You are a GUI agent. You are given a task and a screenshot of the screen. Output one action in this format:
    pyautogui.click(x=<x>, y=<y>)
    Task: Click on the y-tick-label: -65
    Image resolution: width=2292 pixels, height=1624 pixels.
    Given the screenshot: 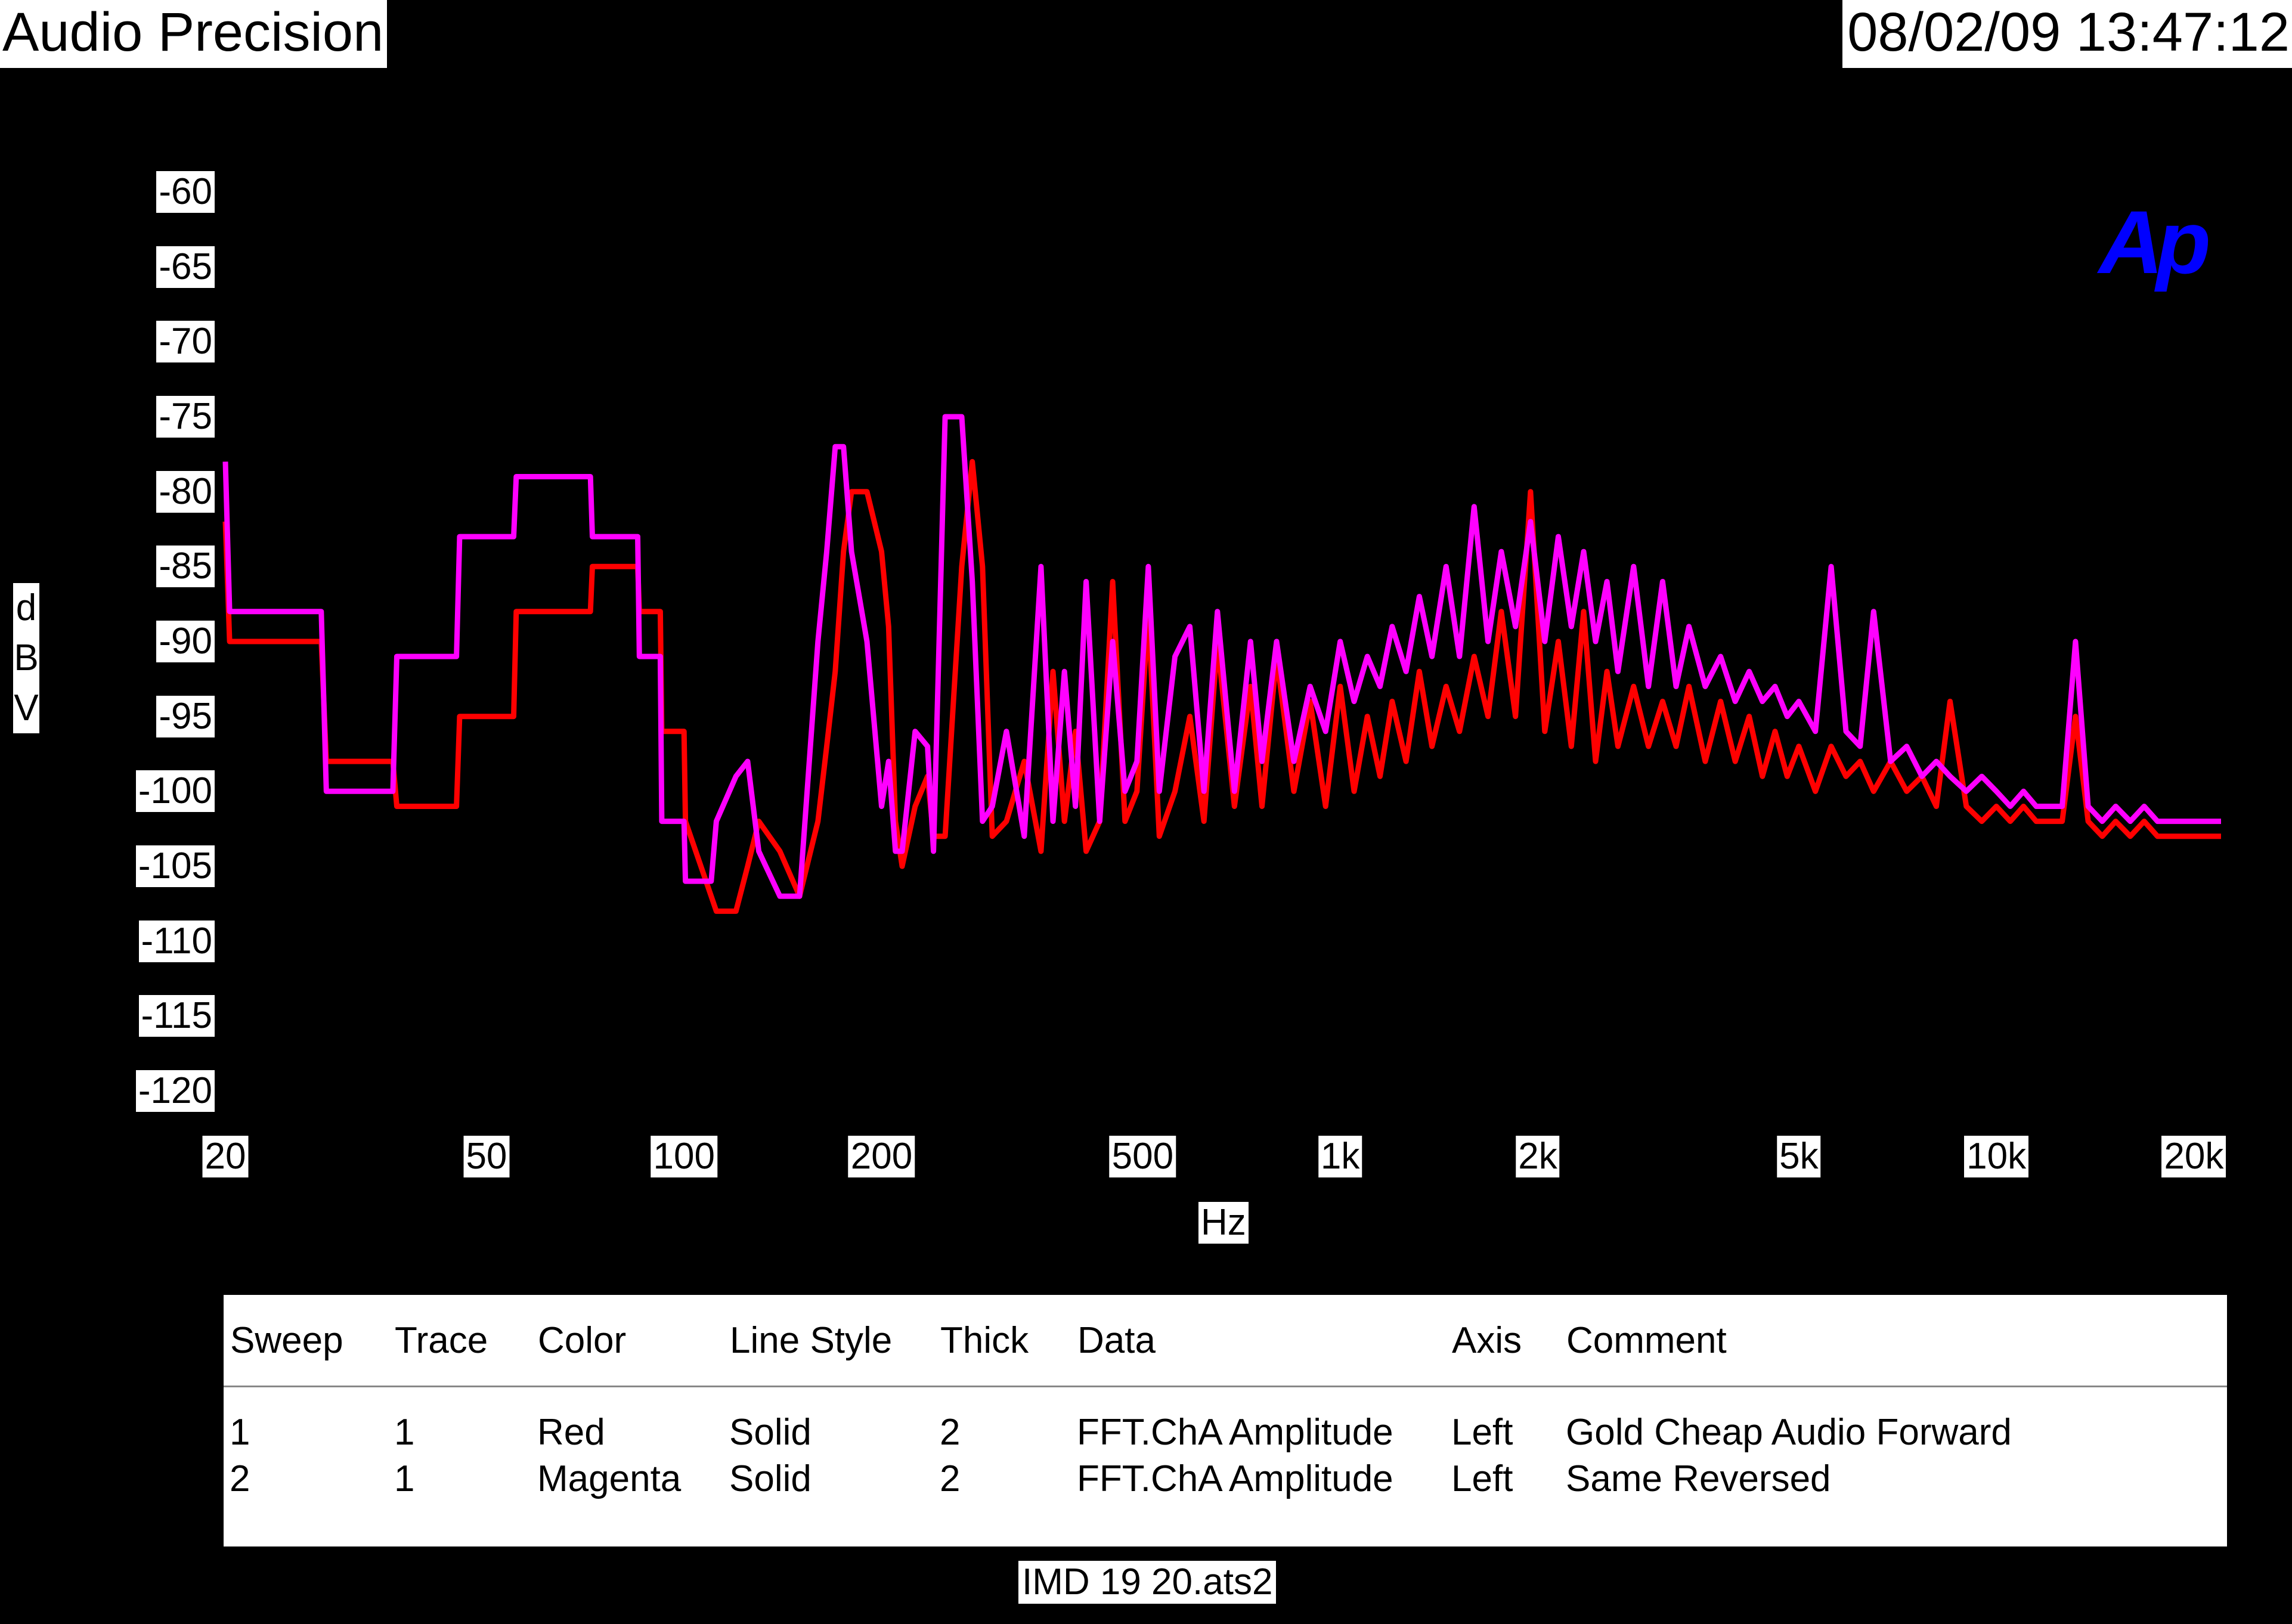 What is the action you would take?
    pyautogui.click(x=185, y=267)
    